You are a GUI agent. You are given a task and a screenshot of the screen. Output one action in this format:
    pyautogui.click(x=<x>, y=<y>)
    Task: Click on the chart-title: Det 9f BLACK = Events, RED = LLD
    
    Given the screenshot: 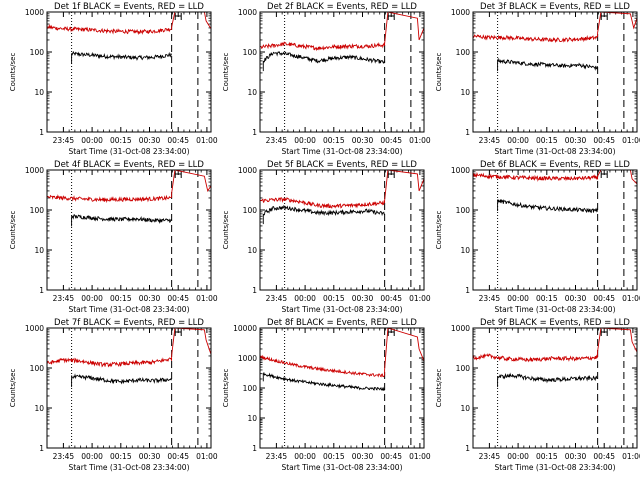 What is the action you would take?
    pyautogui.click(x=555, y=323)
    